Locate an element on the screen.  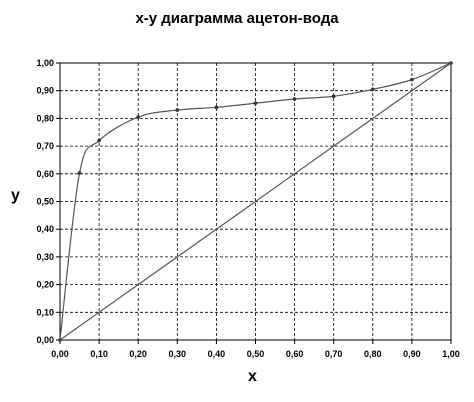
y-tick-label: 0,10 is located at coordinates (45, 312).